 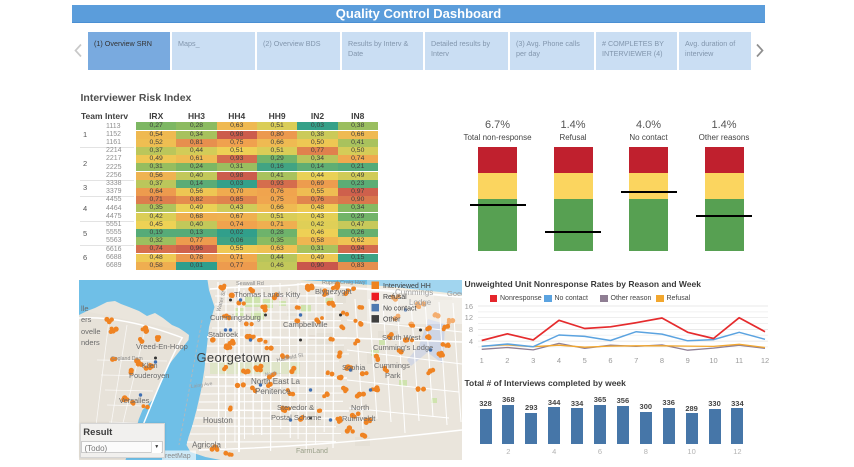 I want to click on svg-text: Park, so click(x=393, y=375).